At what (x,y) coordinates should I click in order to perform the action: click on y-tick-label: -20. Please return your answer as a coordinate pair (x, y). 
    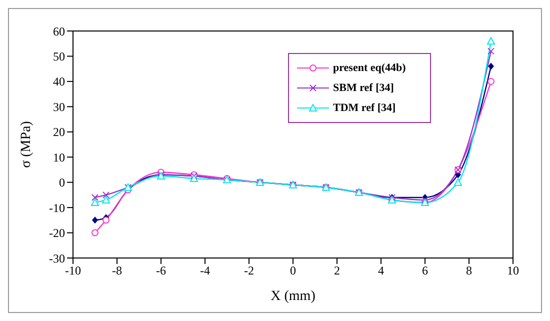
    Looking at the image, I should click on (57, 233).